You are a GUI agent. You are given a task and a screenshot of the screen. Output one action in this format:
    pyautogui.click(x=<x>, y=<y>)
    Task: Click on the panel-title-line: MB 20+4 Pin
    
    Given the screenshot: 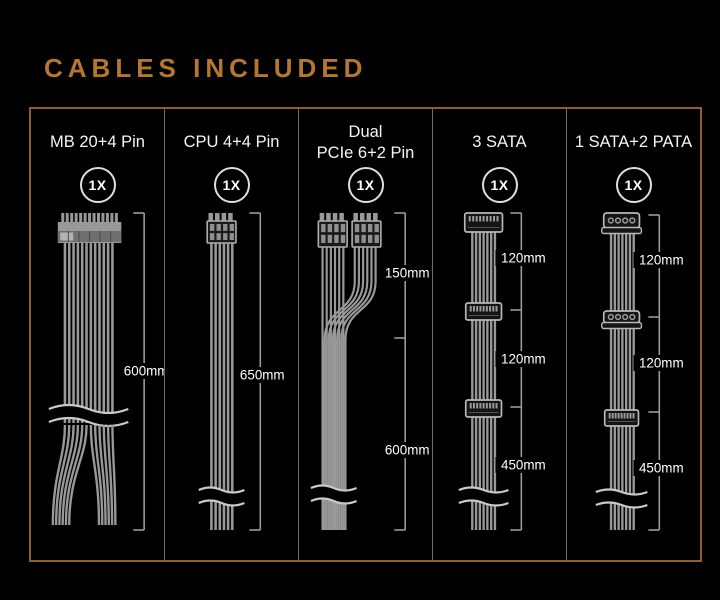 What is the action you would take?
    pyautogui.click(x=97, y=142)
    